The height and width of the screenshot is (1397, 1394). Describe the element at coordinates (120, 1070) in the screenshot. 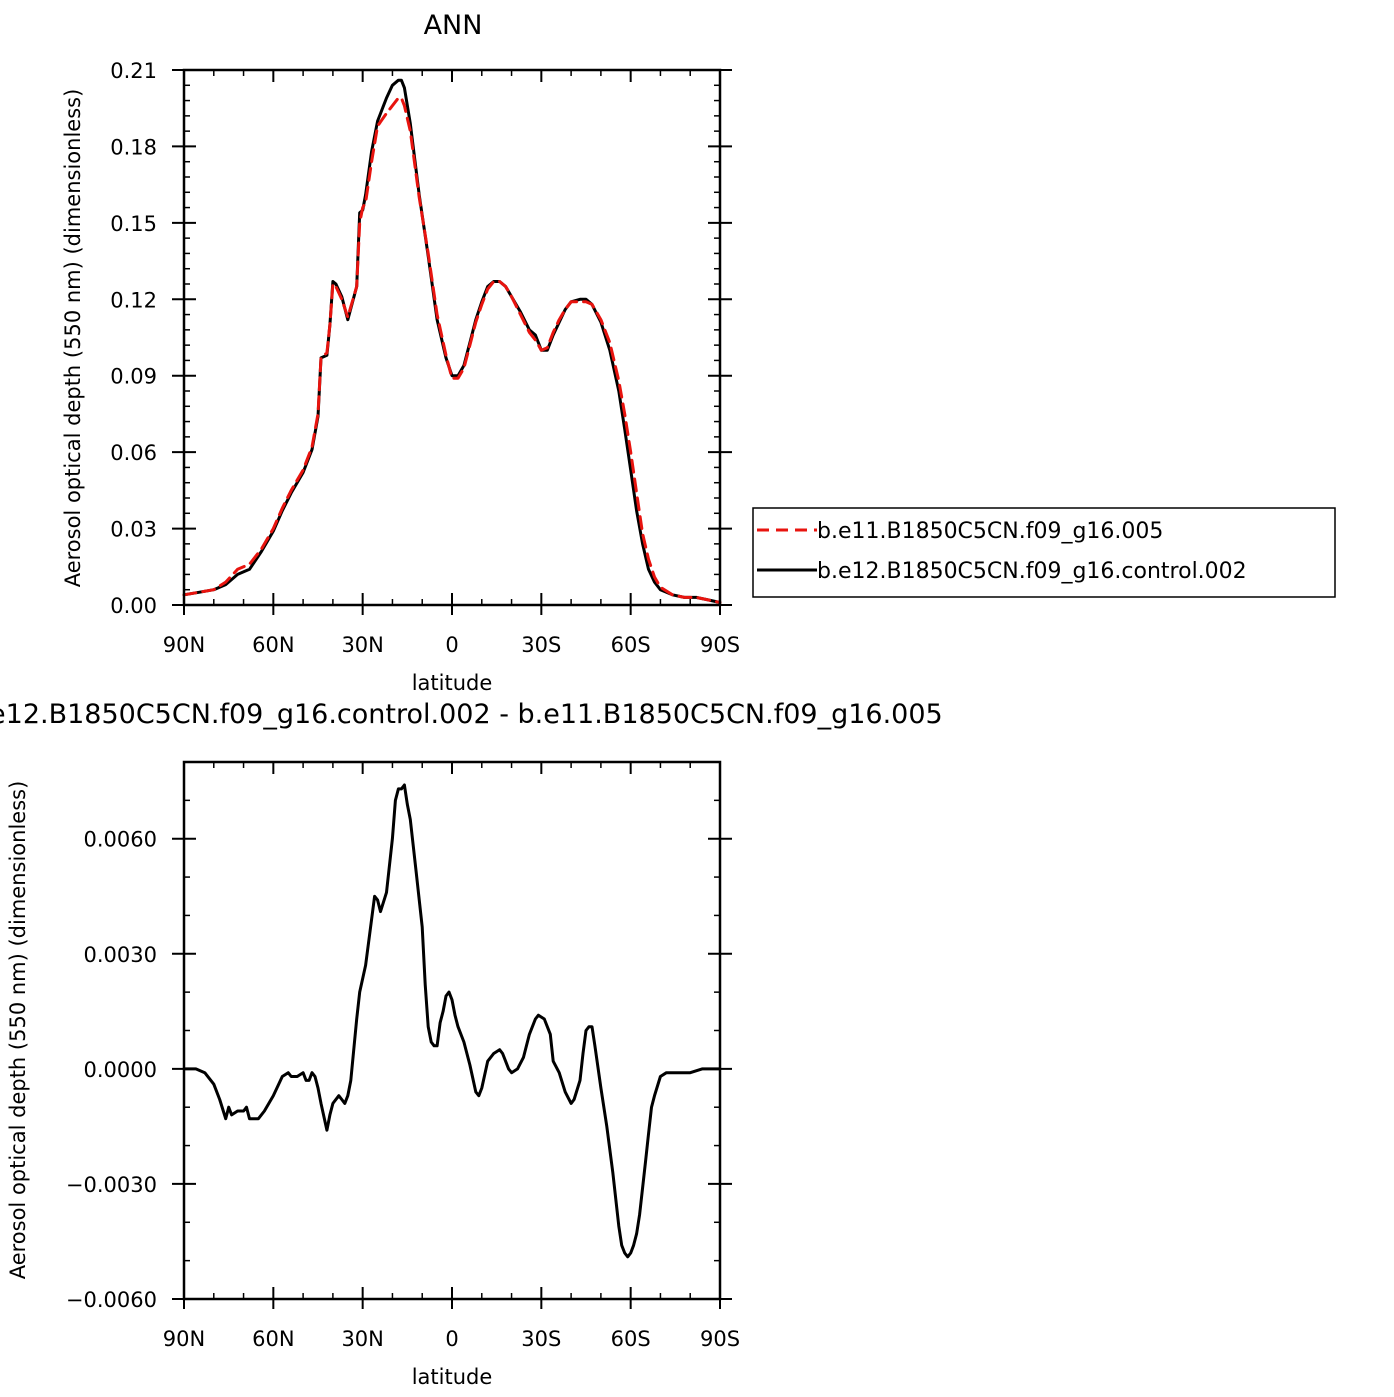

I see `y-tick-label: 0.0000` at that location.